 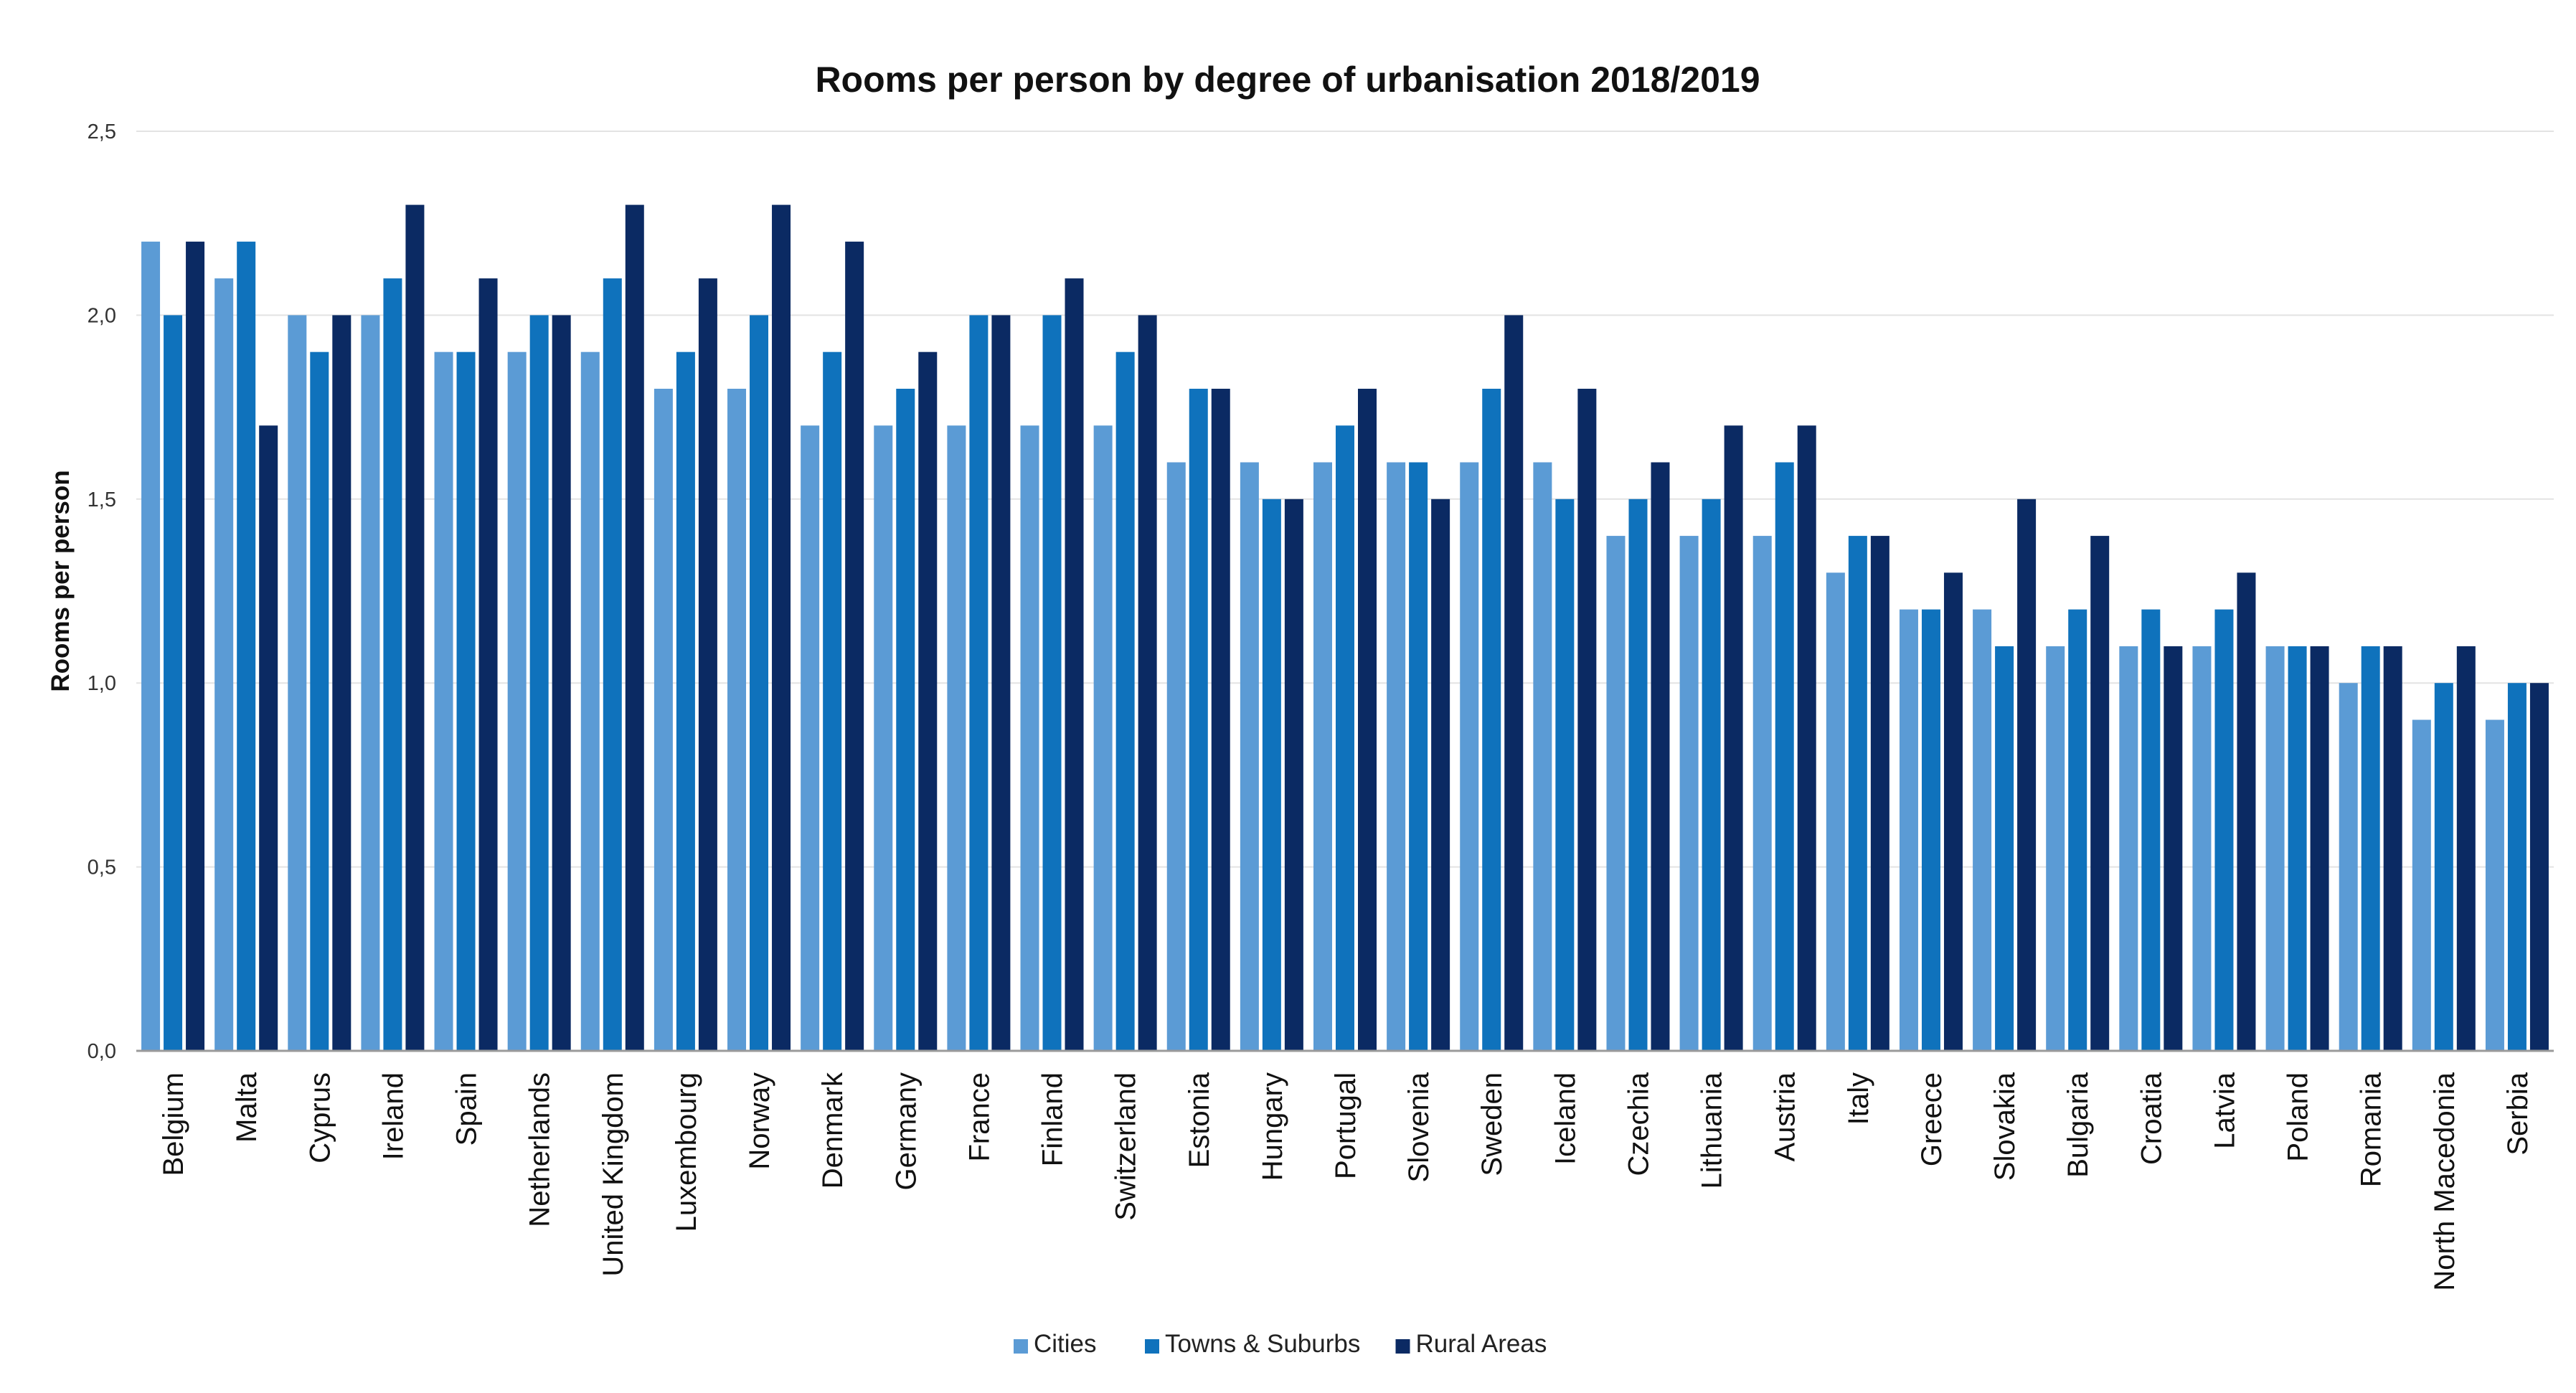 What do you see at coordinates (1565, 1118) in the screenshot?
I see `x-tick-label: Iceland` at bounding box center [1565, 1118].